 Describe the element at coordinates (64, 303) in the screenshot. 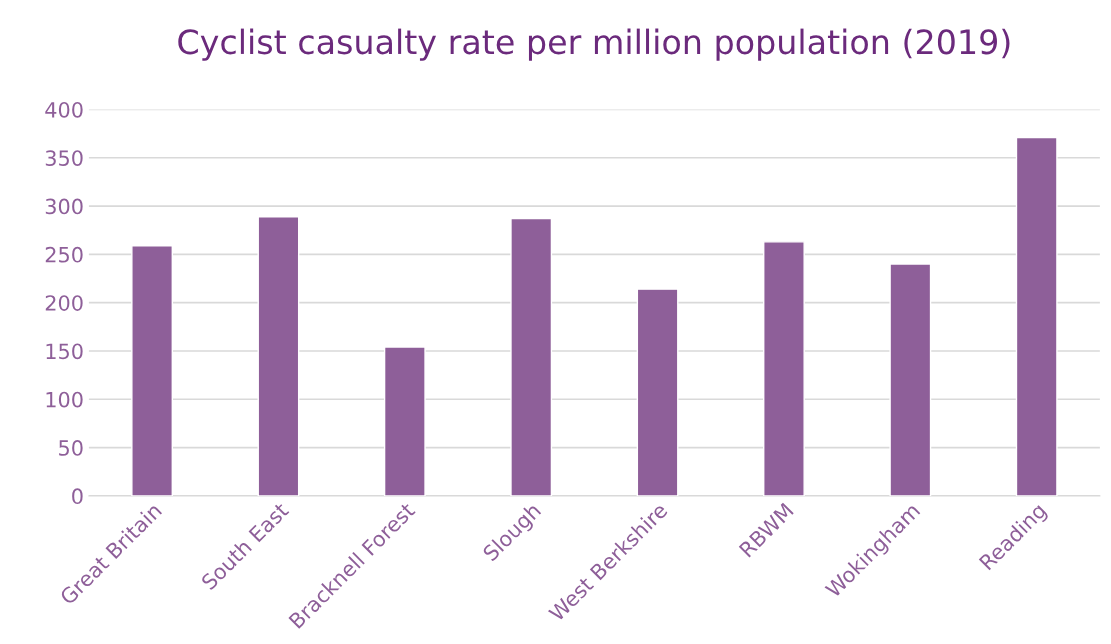

I see `y-tick-label: 200` at that location.